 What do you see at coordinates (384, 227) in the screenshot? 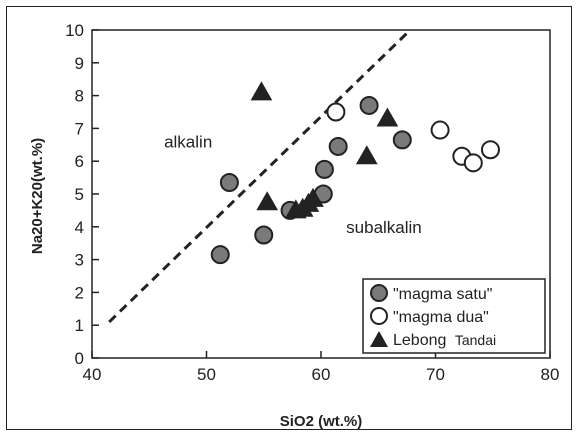
I see `region-label-subalkalin: subalkalin` at bounding box center [384, 227].